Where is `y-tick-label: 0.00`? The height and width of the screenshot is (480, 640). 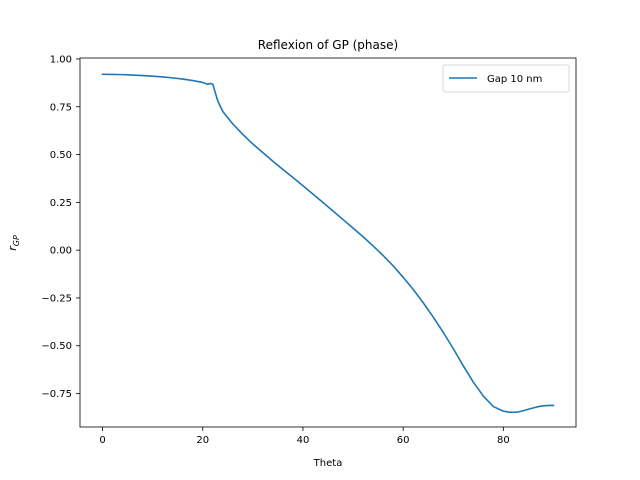
y-tick-label: 0.00 is located at coordinates (61, 251).